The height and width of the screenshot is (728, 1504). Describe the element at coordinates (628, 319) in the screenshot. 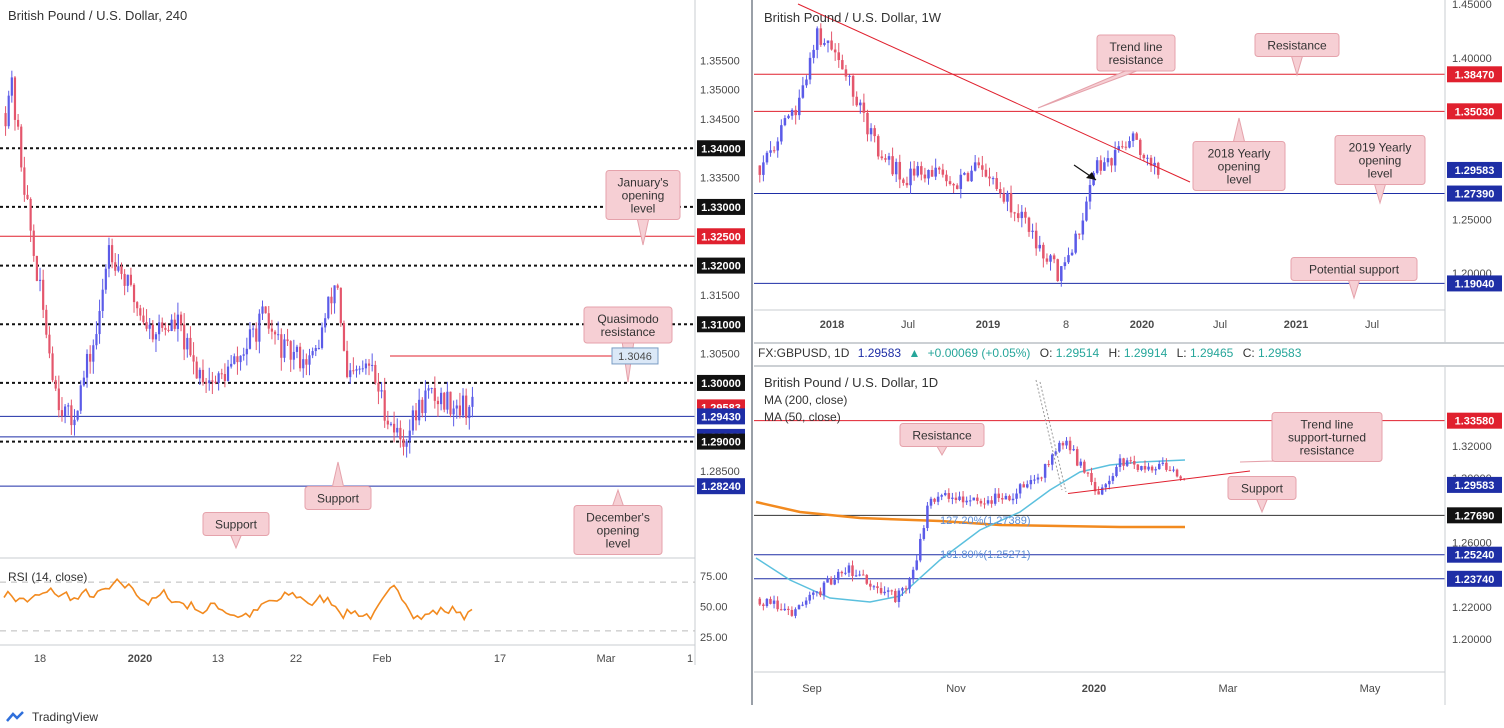

I see `h4-annotation-quasimodo-text: Quasimodo` at that location.